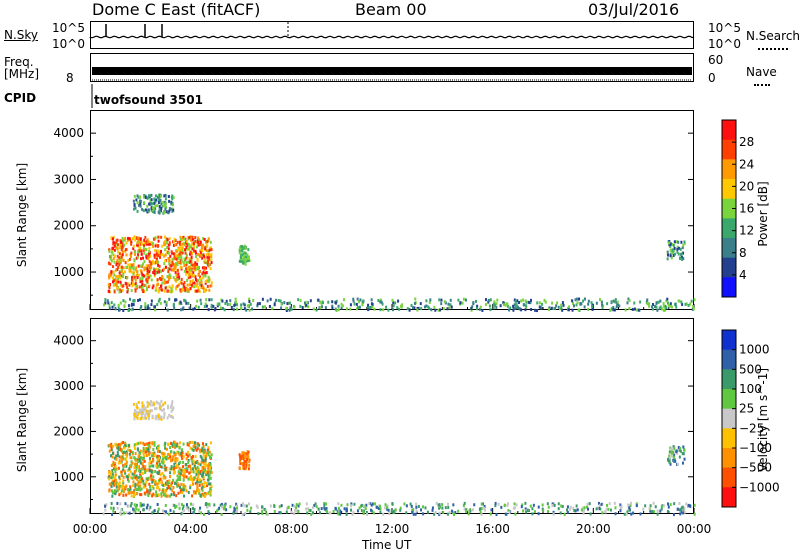 The width and height of the screenshot is (800, 554). What do you see at coordinates (68, 477) in the screenshot?
I see `y-tick-label: 1000` at bounding box center [68, 477].